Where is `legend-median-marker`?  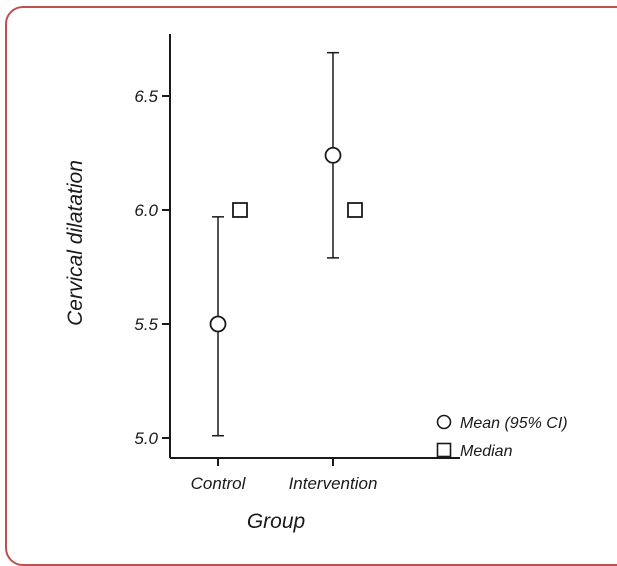
legend-median-marker is located at coordinates (444, 450).